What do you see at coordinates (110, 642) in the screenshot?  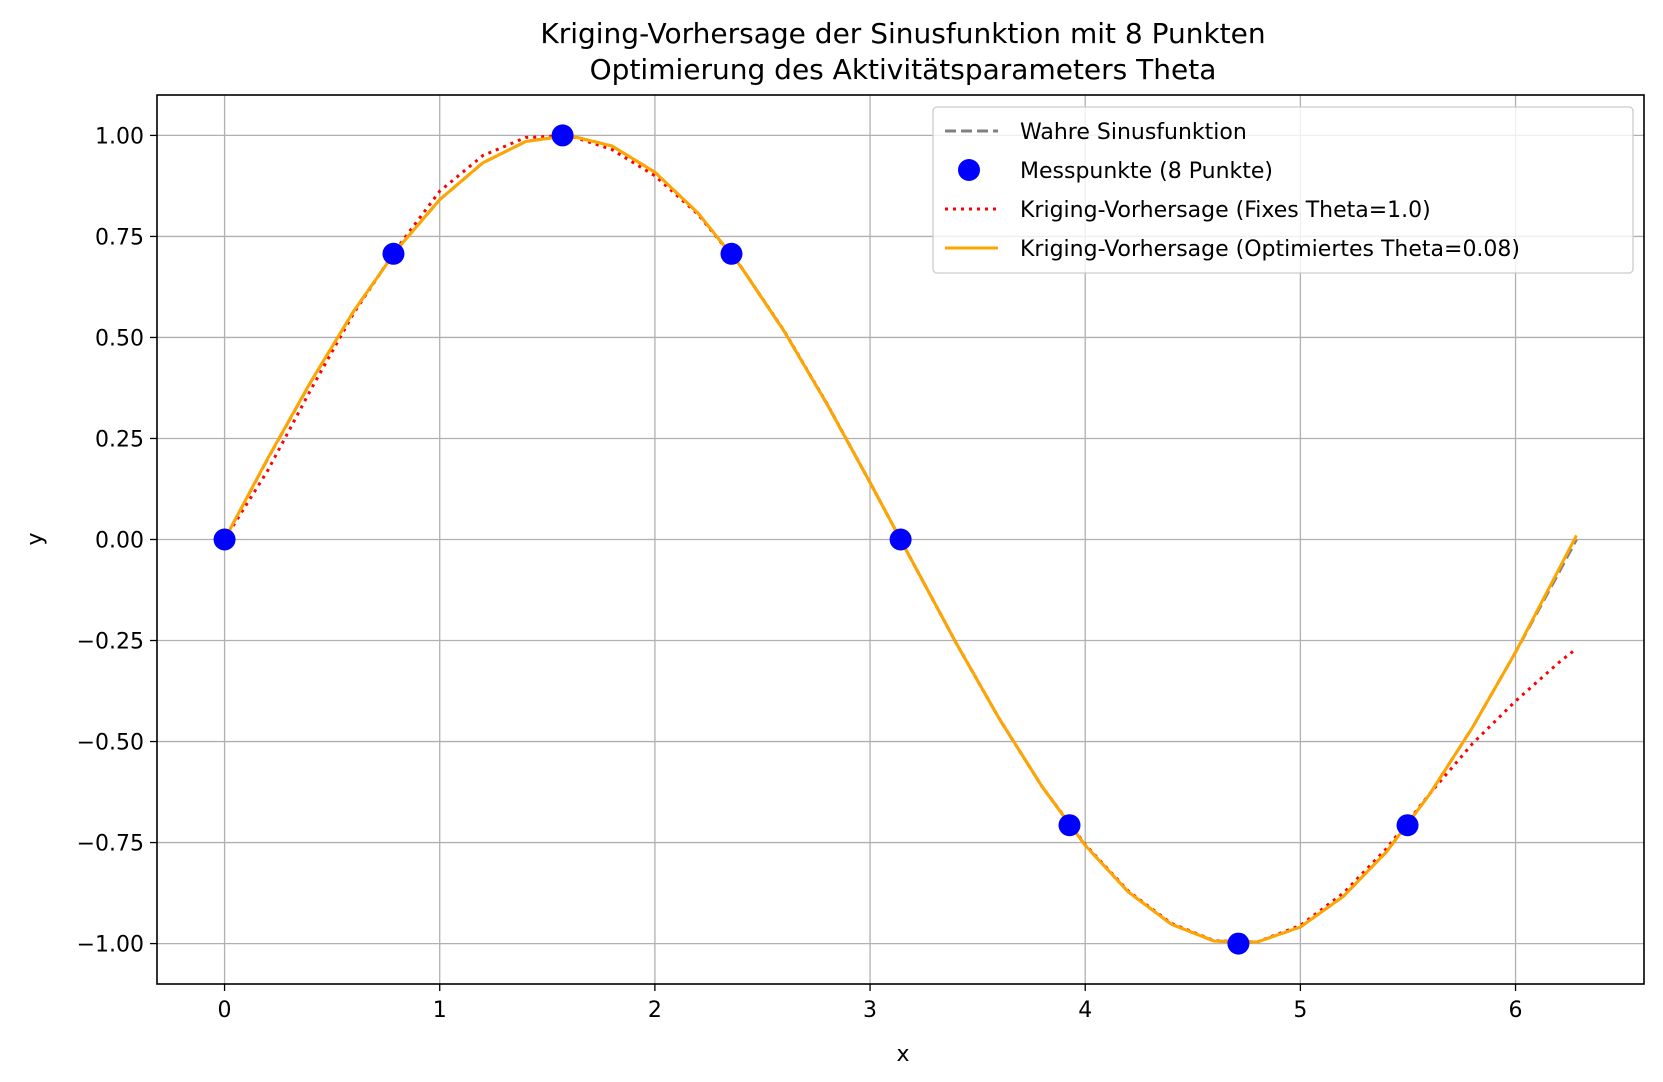 I see `y-tick-label: −0.25` at bounding box center [110, 642].